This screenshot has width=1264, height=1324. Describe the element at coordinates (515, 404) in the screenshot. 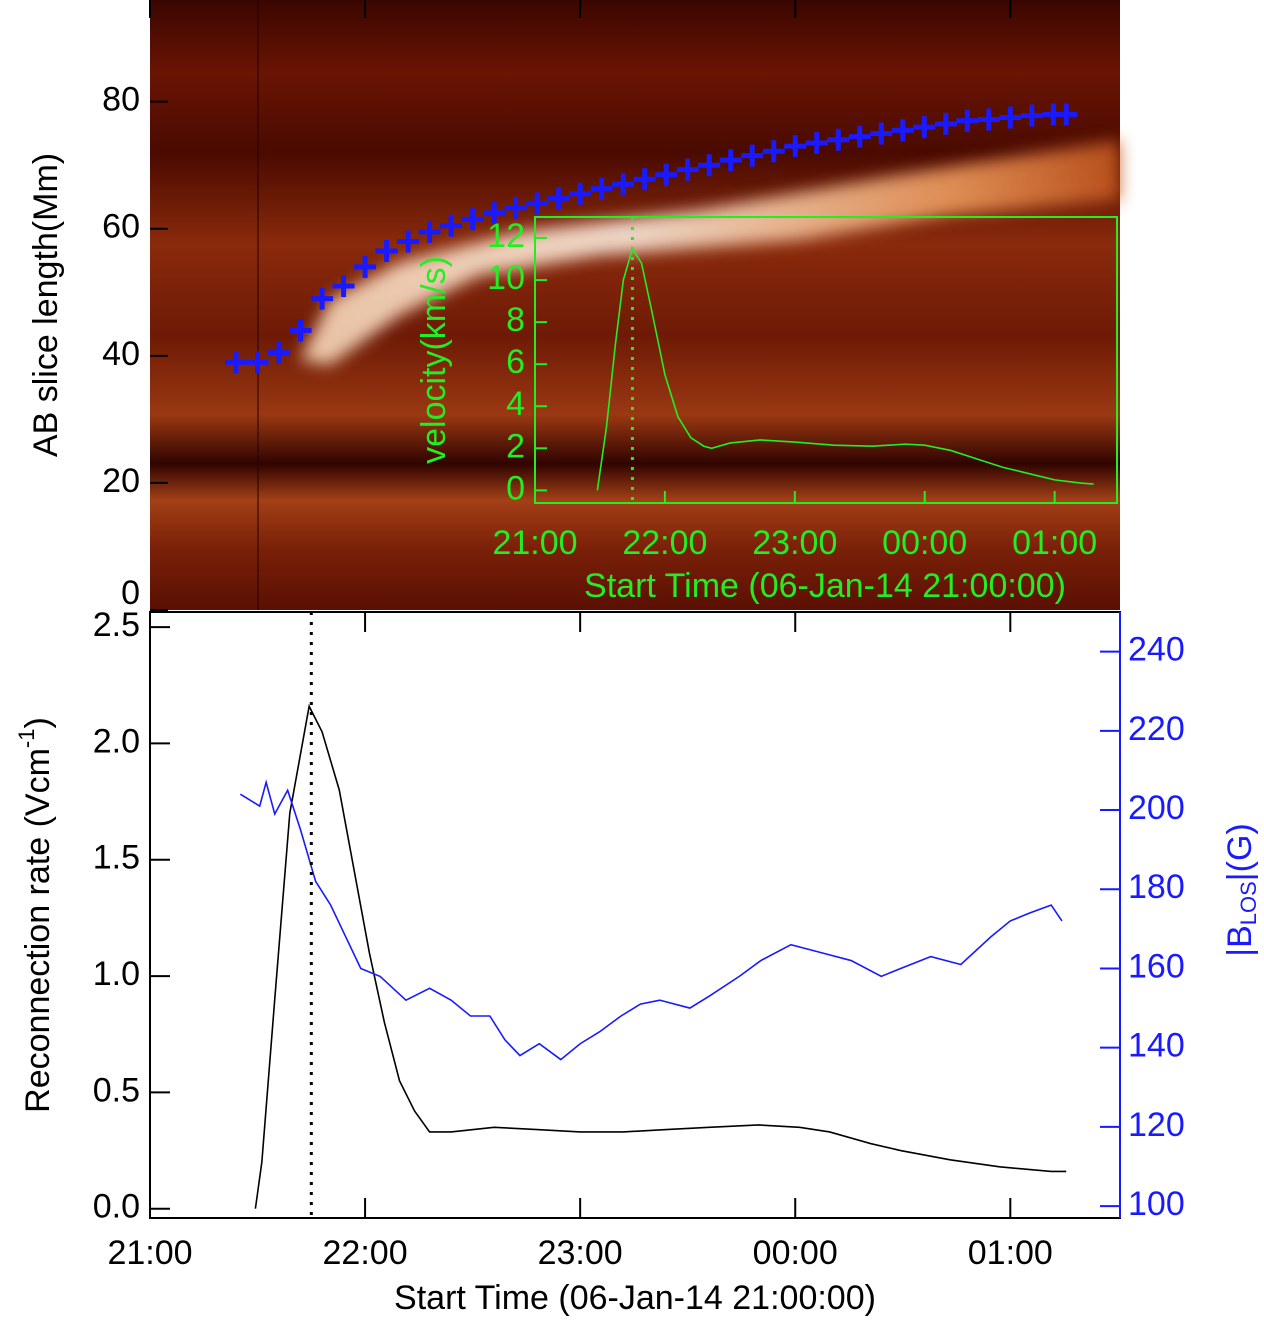

I see `inset-y-tick-label: 4` at that location.